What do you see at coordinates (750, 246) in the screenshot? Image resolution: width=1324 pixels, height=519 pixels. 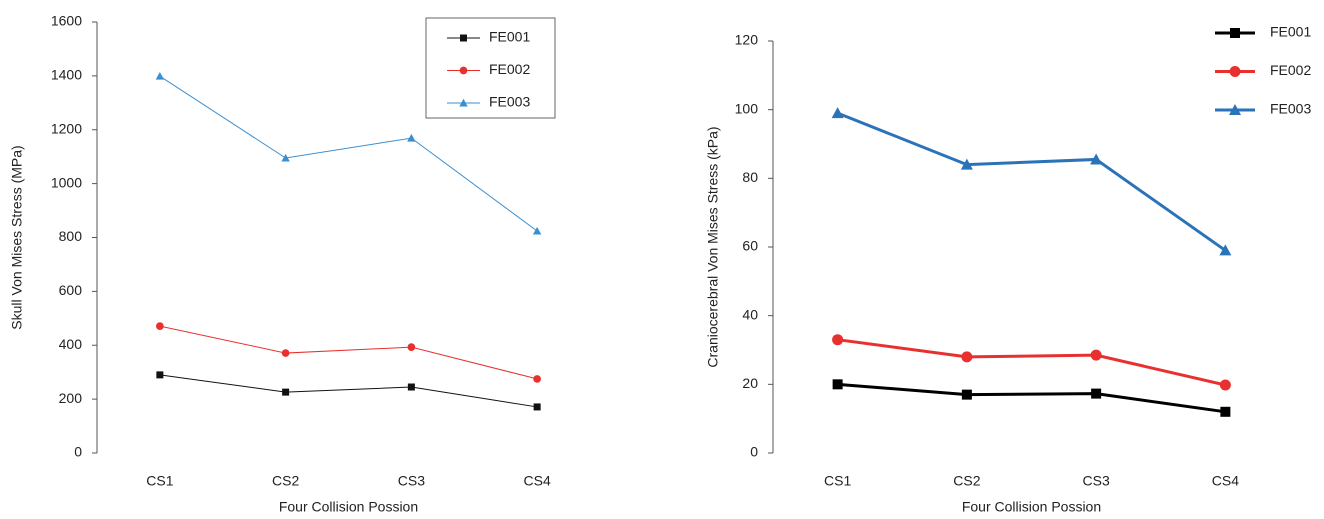 I see `y-tick-label: 60` at bounding box center [750, 246].